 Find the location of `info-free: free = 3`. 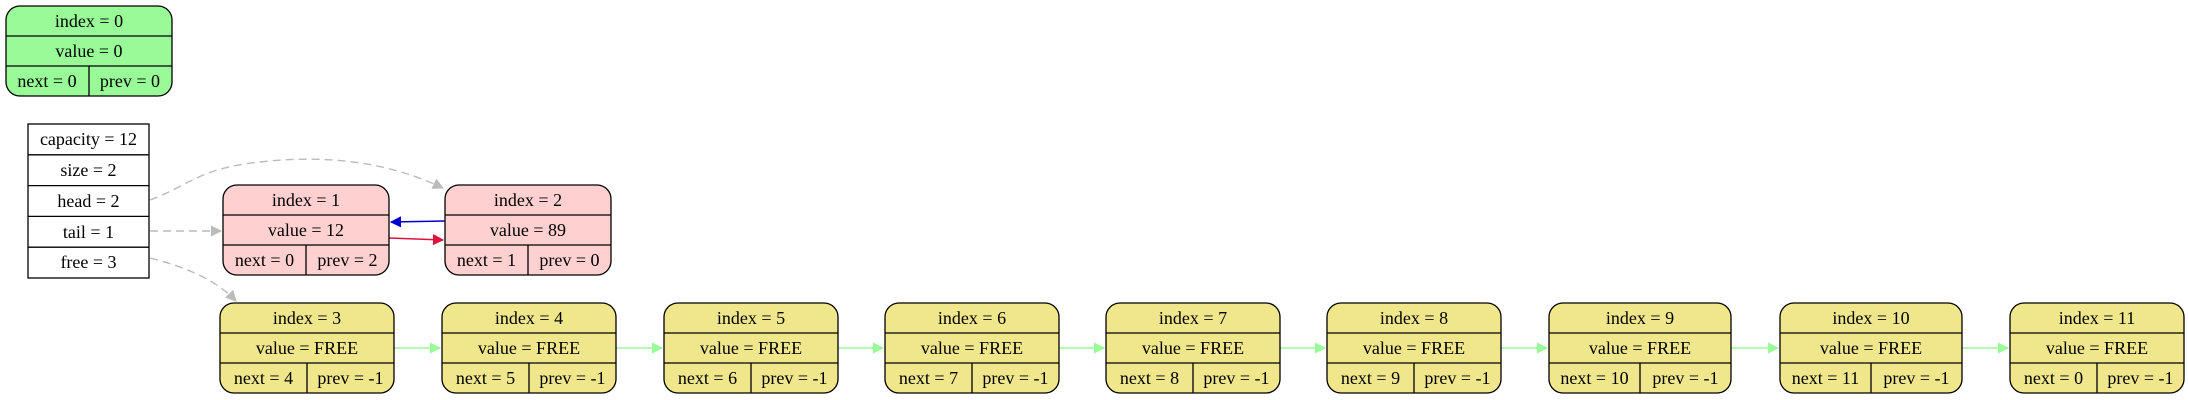

info-free: free = 3 is located at coordinates (88, 262).